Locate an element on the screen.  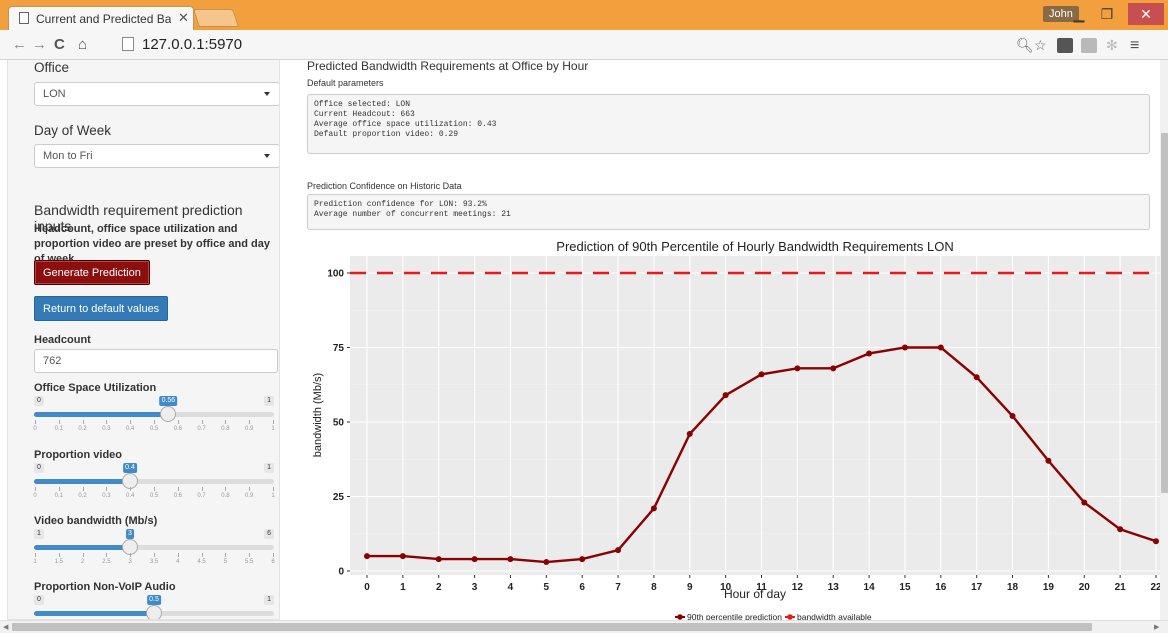
slider-max-label: 6 is located at coordinates (269, 534).